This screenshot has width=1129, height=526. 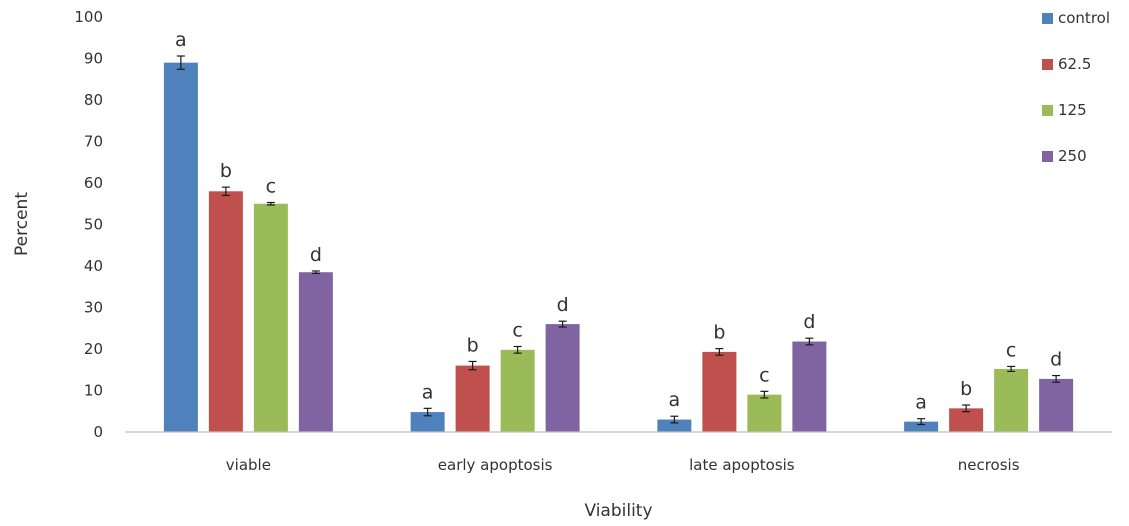 I want to click on legend: control 62.5 125 250, so click(x=1076, y=87).